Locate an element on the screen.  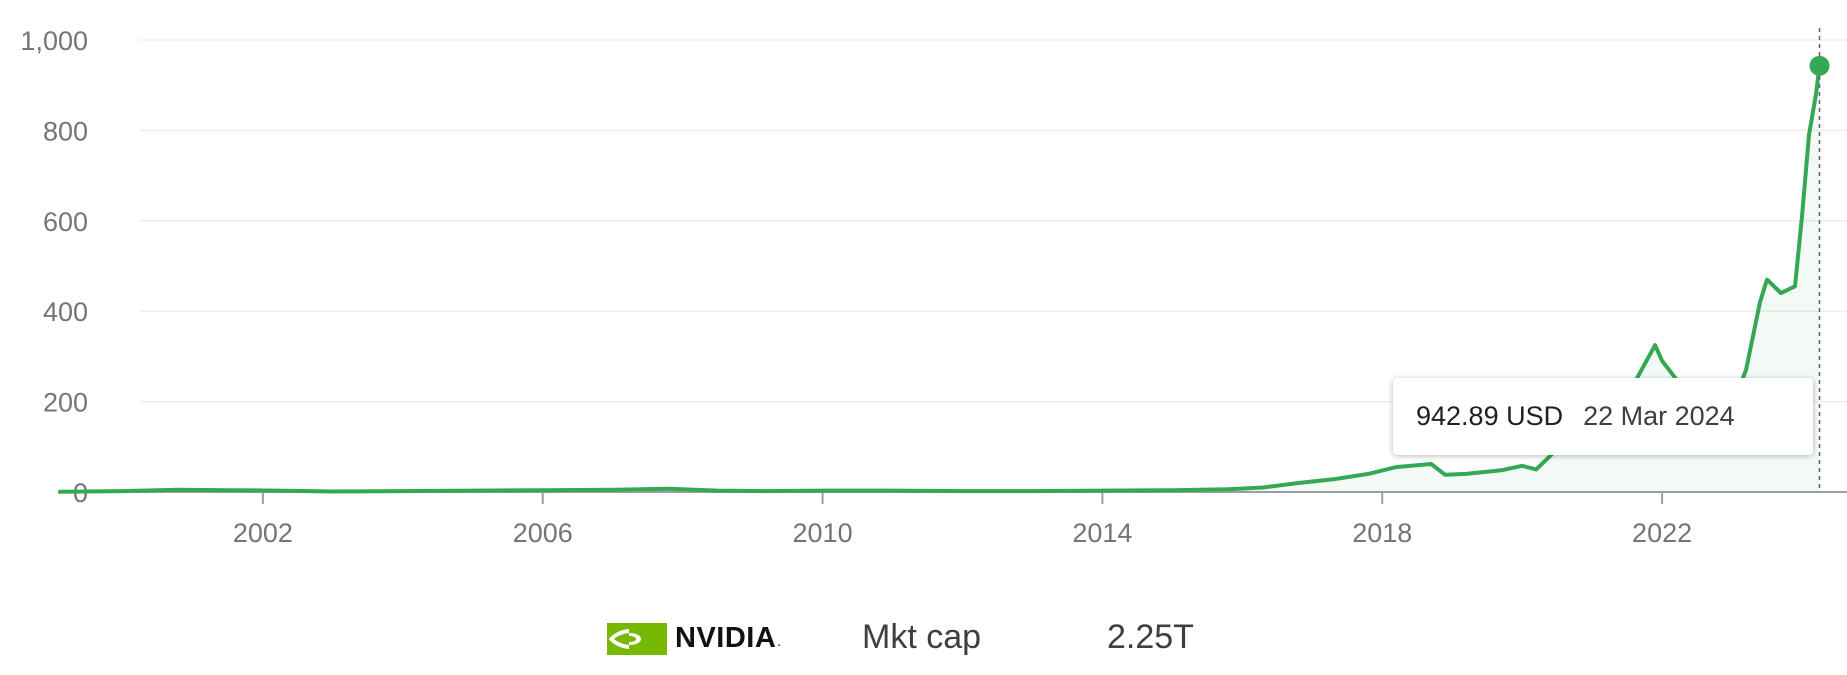
x-tick-label: 2010 is located at coordinates (823, 533).